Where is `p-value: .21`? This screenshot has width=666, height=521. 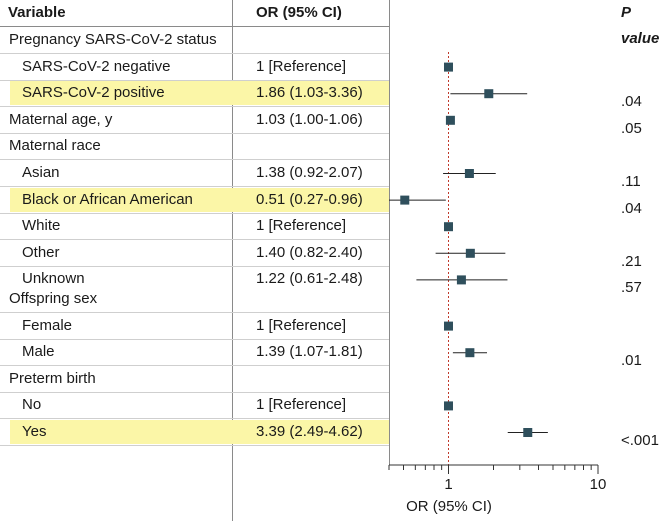
p-value: .21 is located at coordinates (631, 261).